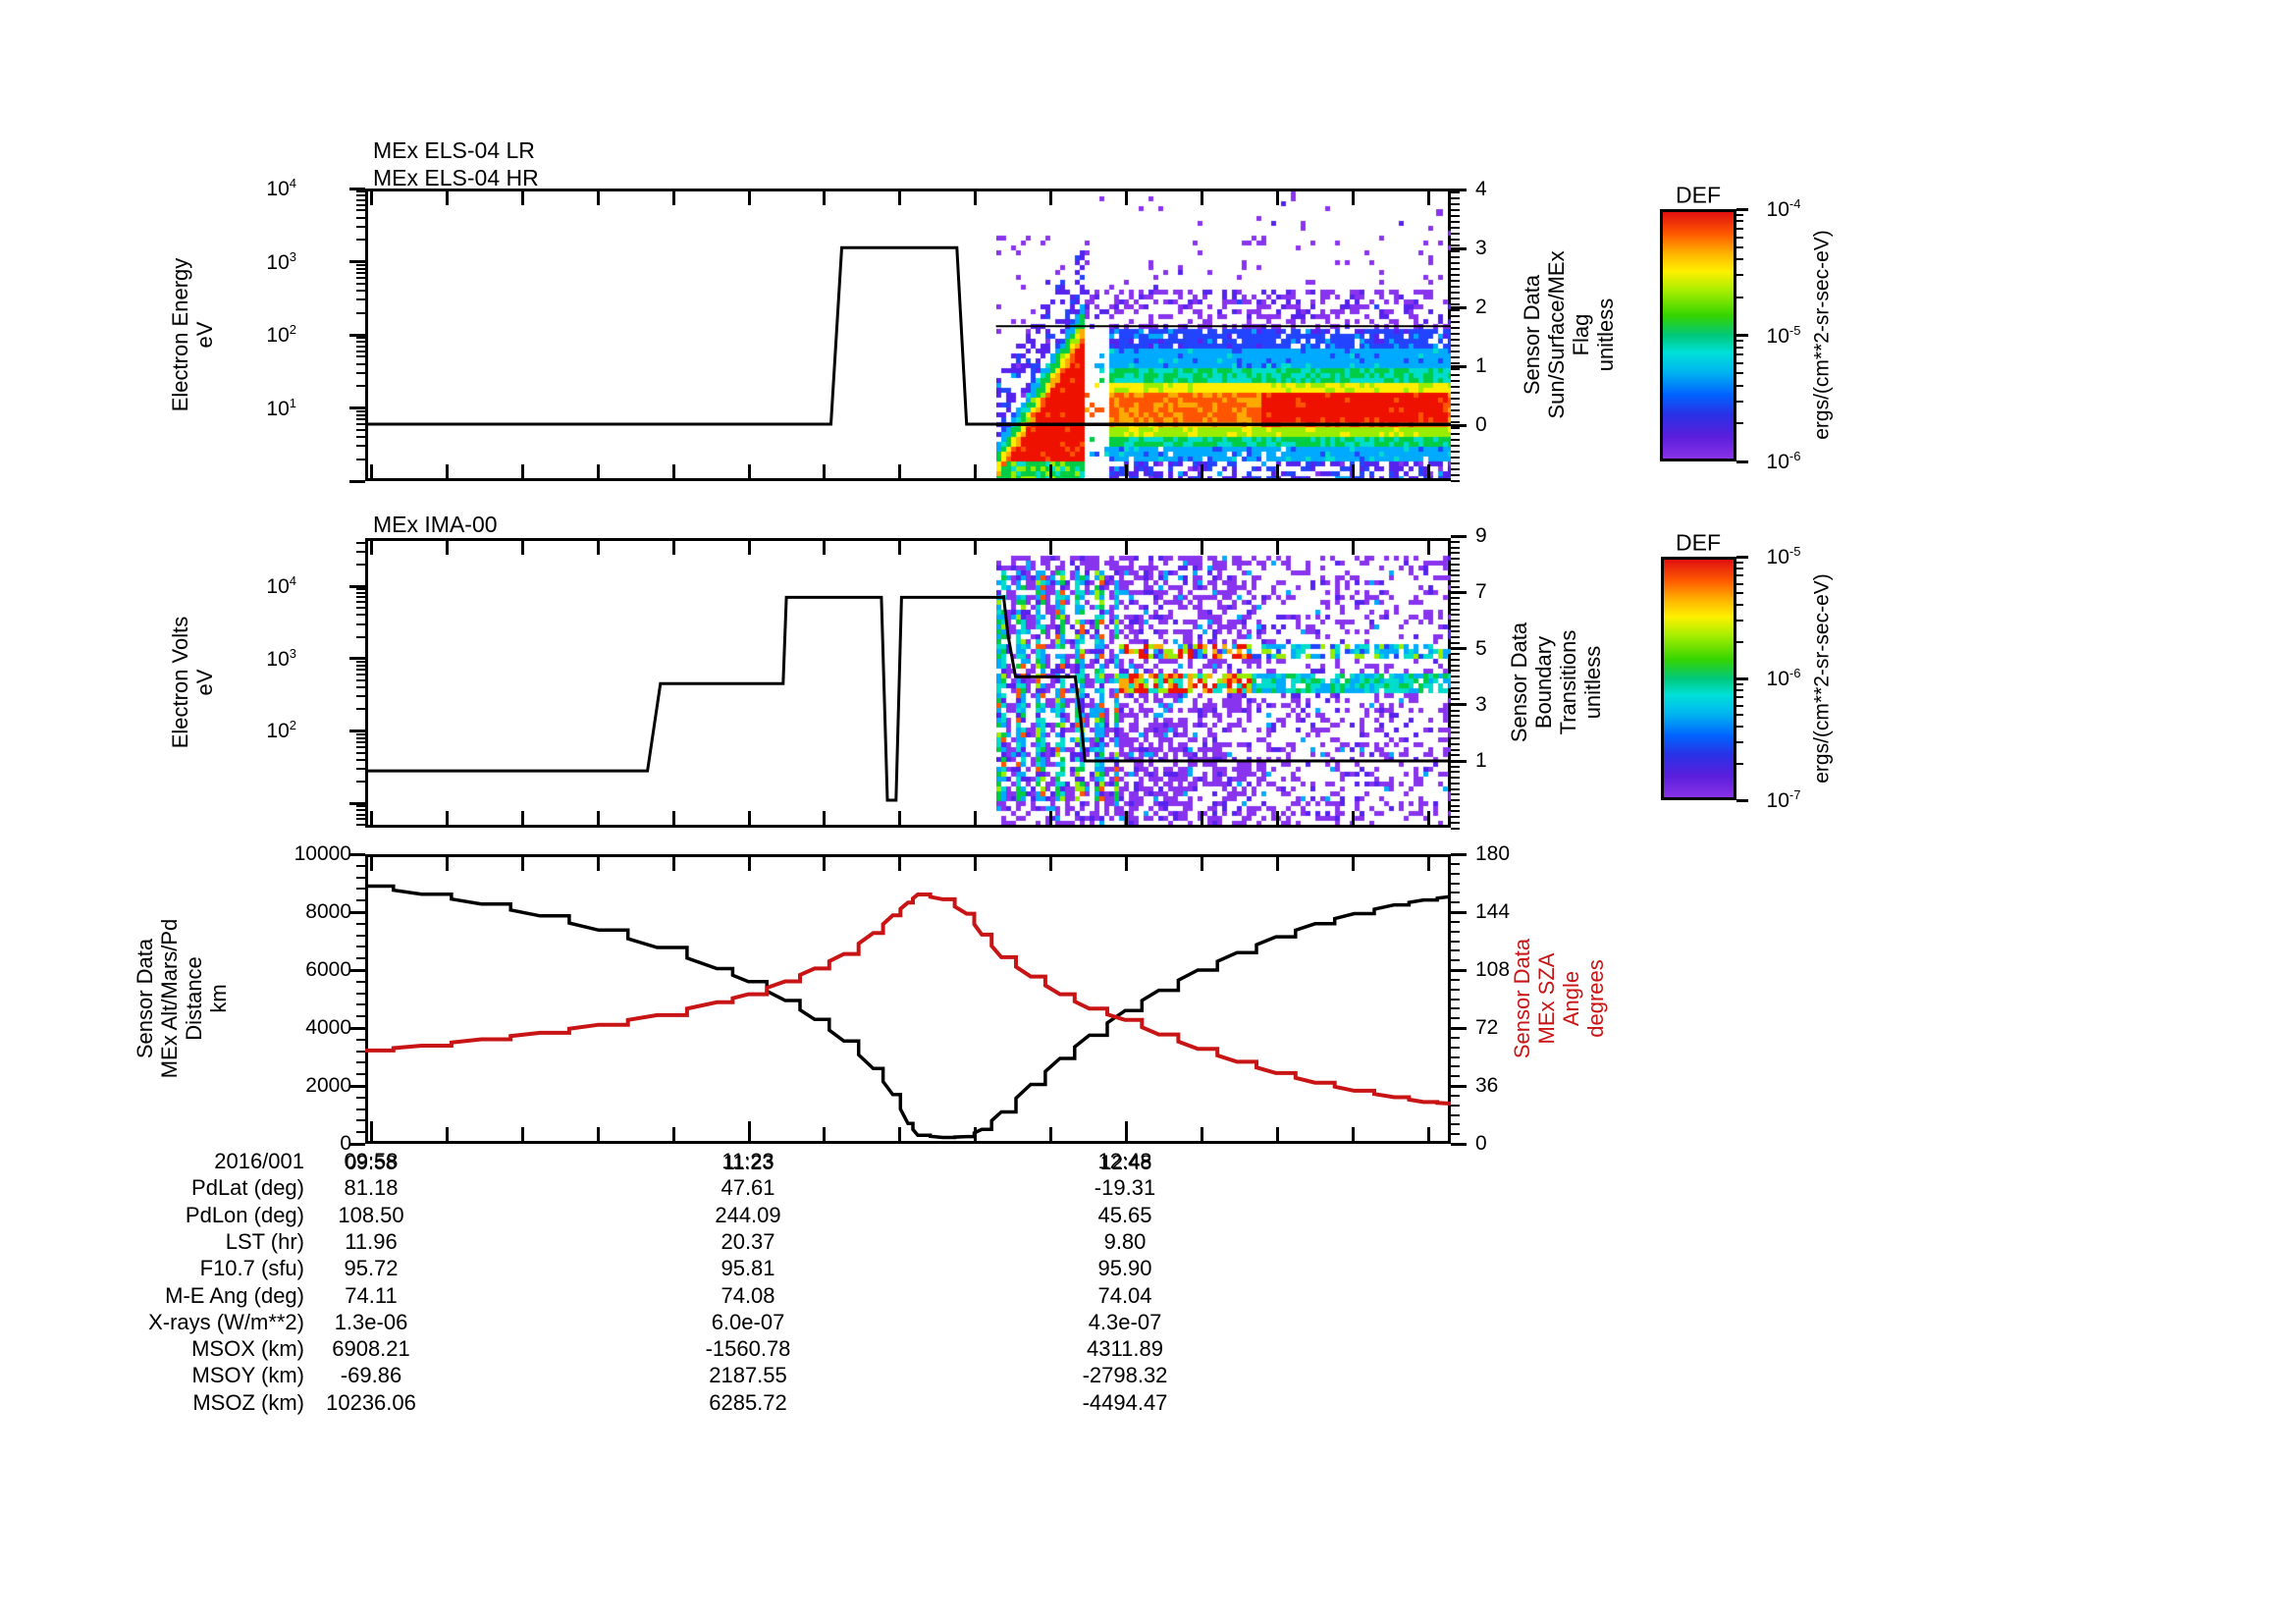 Image resolution: width=2296 pixels, height=1623 pixels. I want to click on x-major-tick, so click(749, 1131).